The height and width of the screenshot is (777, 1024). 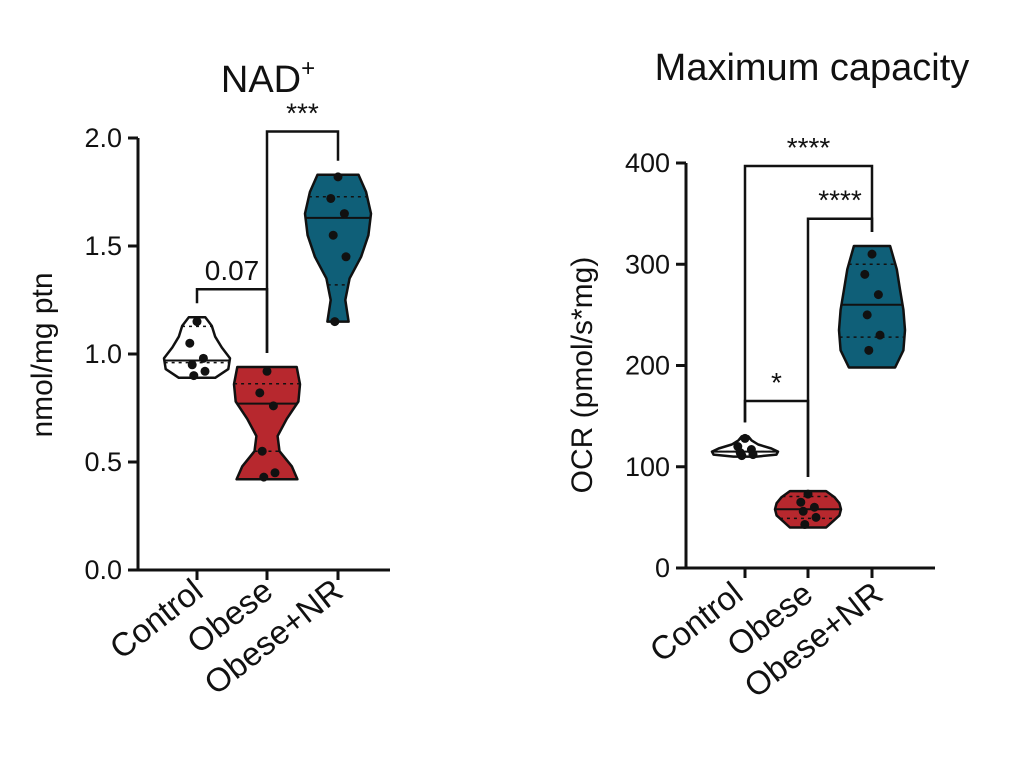 I want to click on chart-title: NAD+, so click(x=268, y=78).